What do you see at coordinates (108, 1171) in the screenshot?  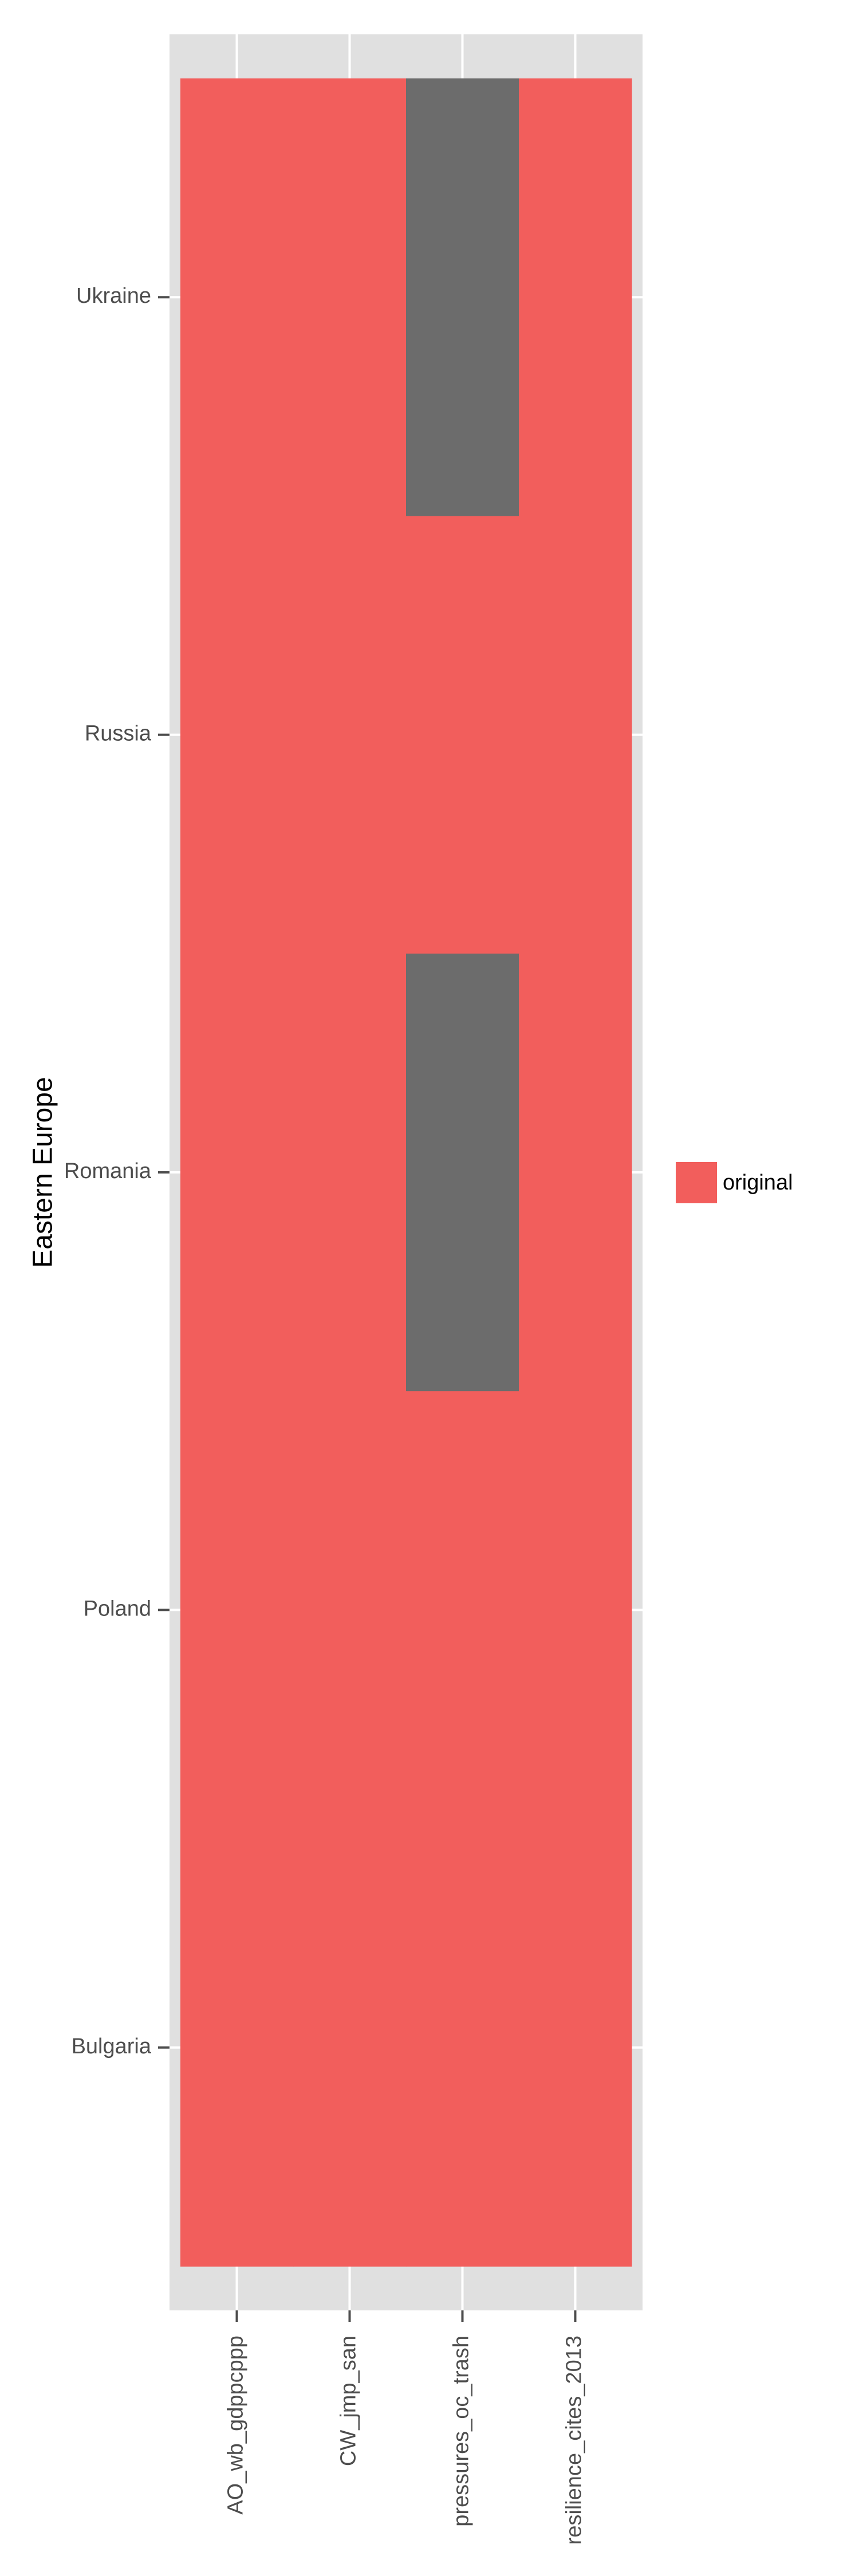 I see `y-tick-label: Romania` at bounding box center [108, 1171].